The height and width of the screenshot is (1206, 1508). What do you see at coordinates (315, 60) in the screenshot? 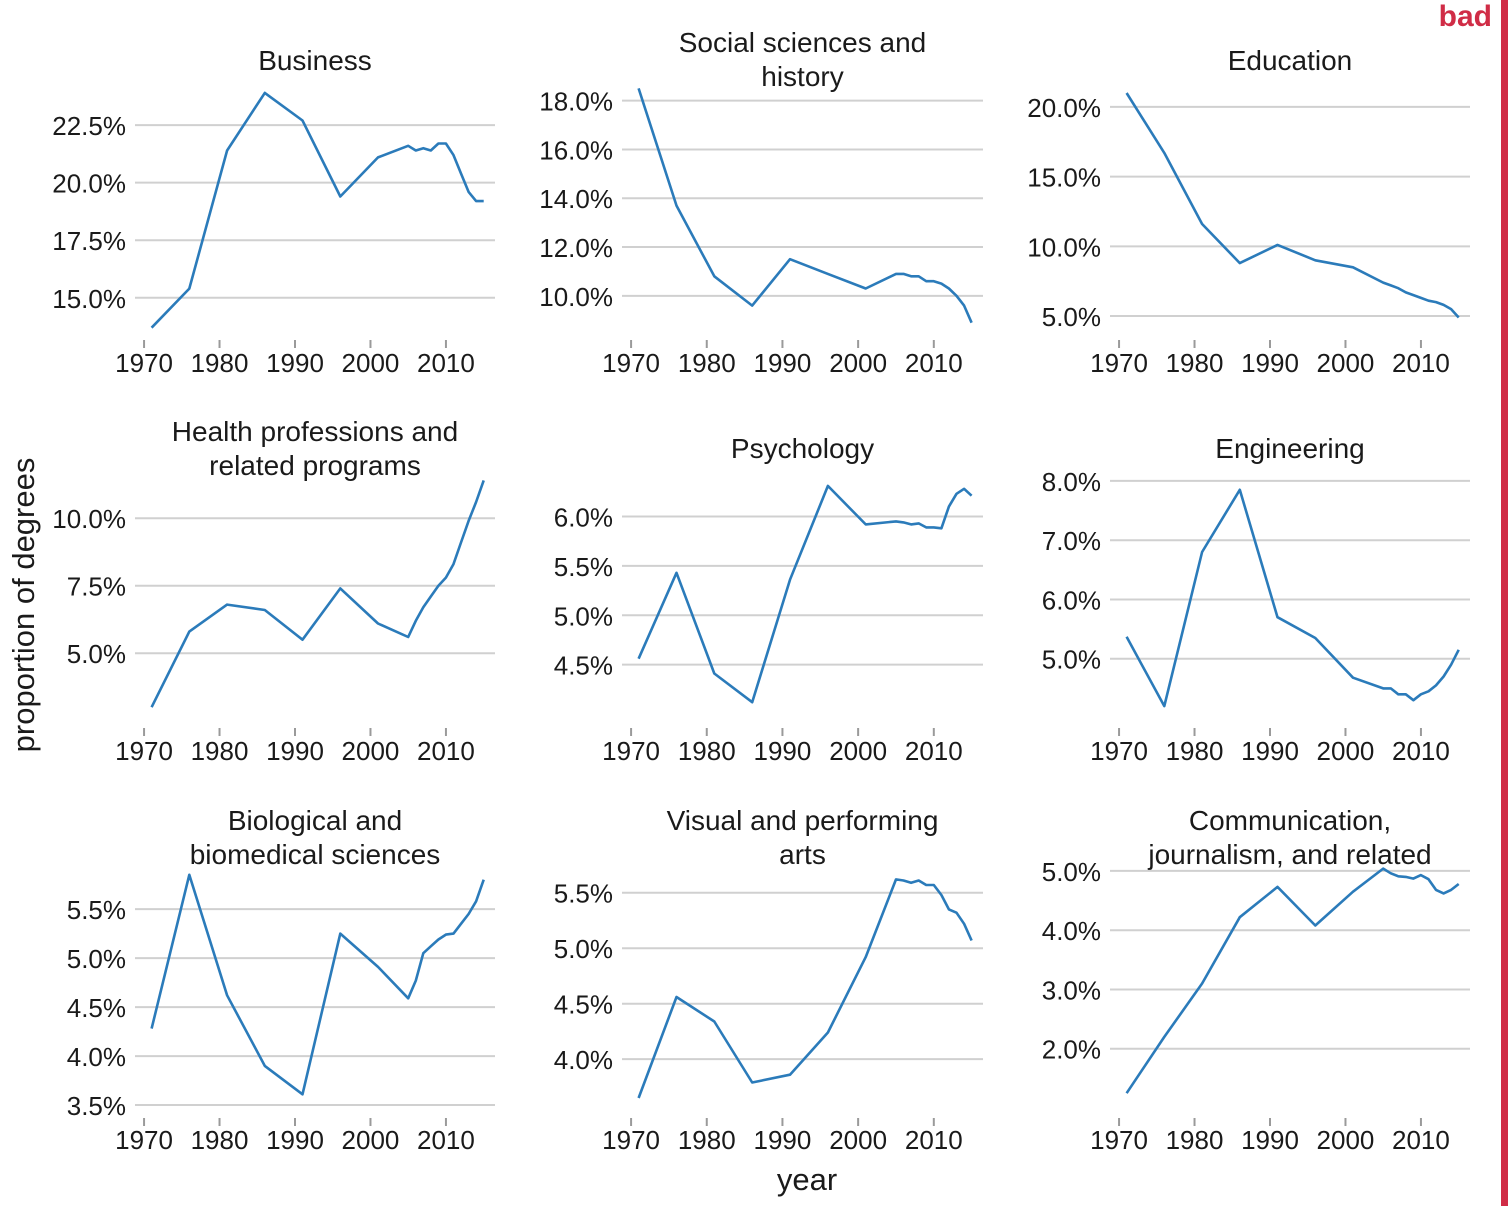
I see `panel-title: Business` at bounding box center [315, 60].